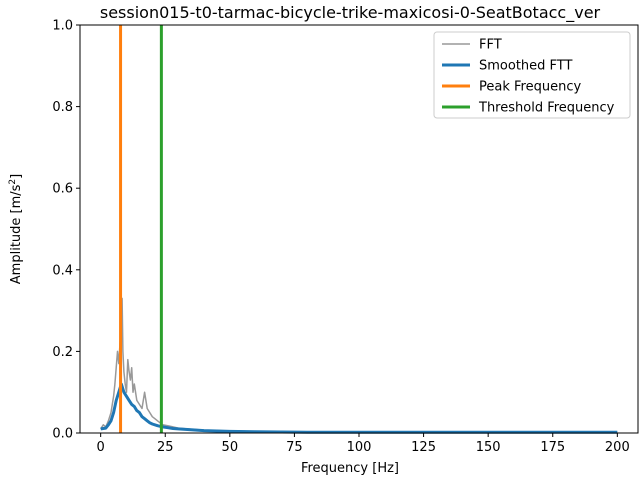 This screenshot has width=640, height=480. What do you see at coordinates (16, 176) in the screenshot?
I see `y-axis-label-end: ]` at bounding box center [16, 176].